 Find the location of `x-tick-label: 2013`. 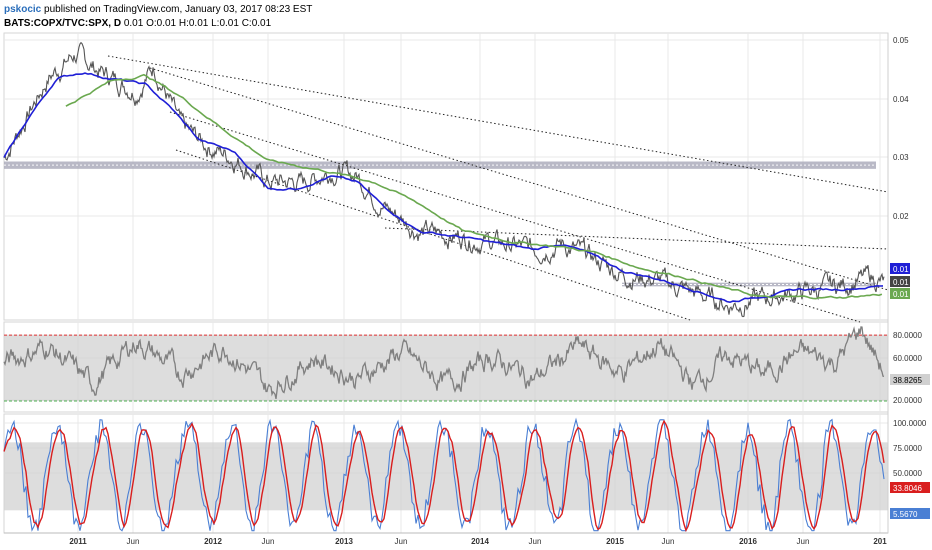

x-tick-label: 2013 is located at coordinates (344, 541).